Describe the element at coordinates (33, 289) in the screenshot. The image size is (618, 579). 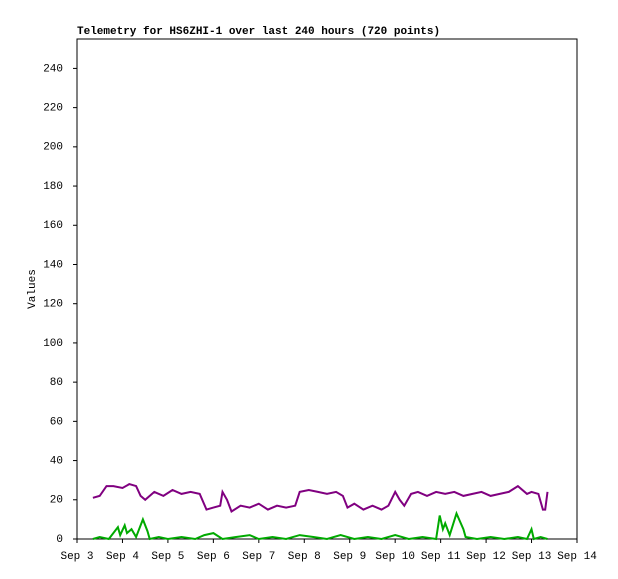
I see `y-axis-label: Values` at that location.